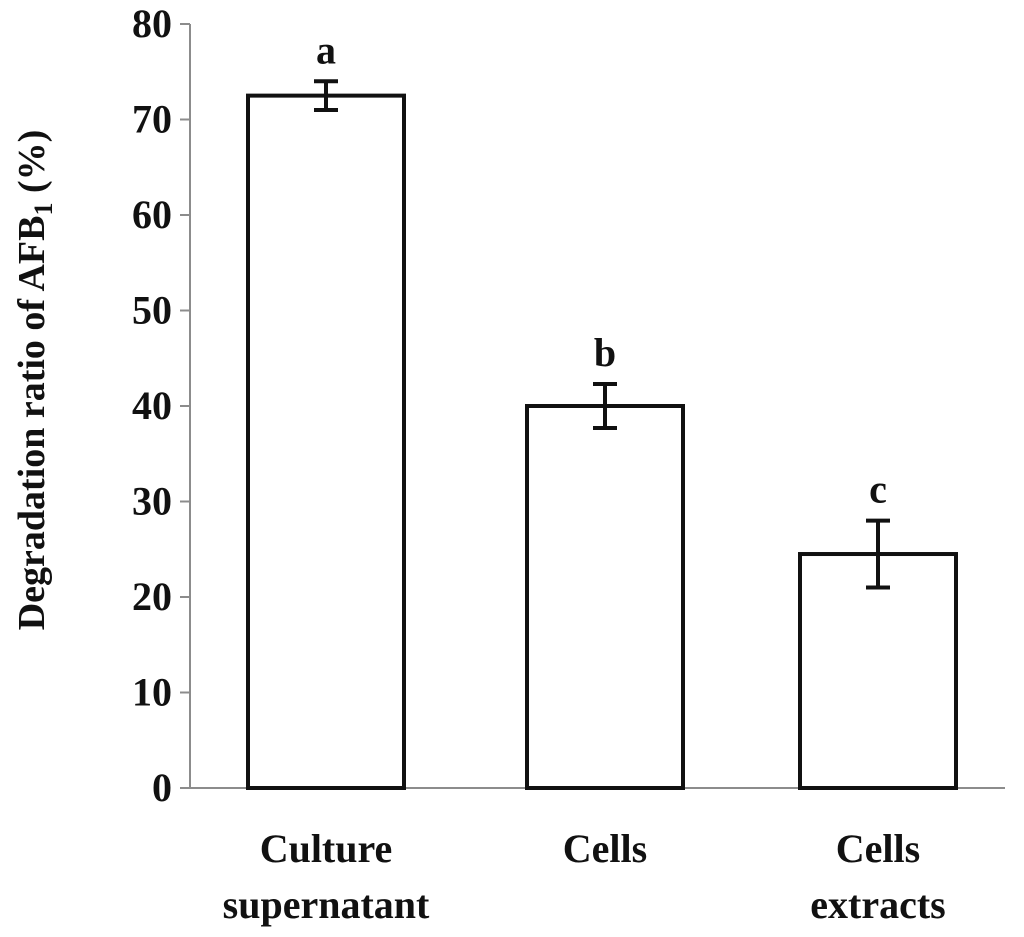 The height and width of the screenshot is (937, 1024). What do you see at coordinates (152, 310) in the screenshot?
I see `y-tick-label: 50` at bounding box center [152, 310].